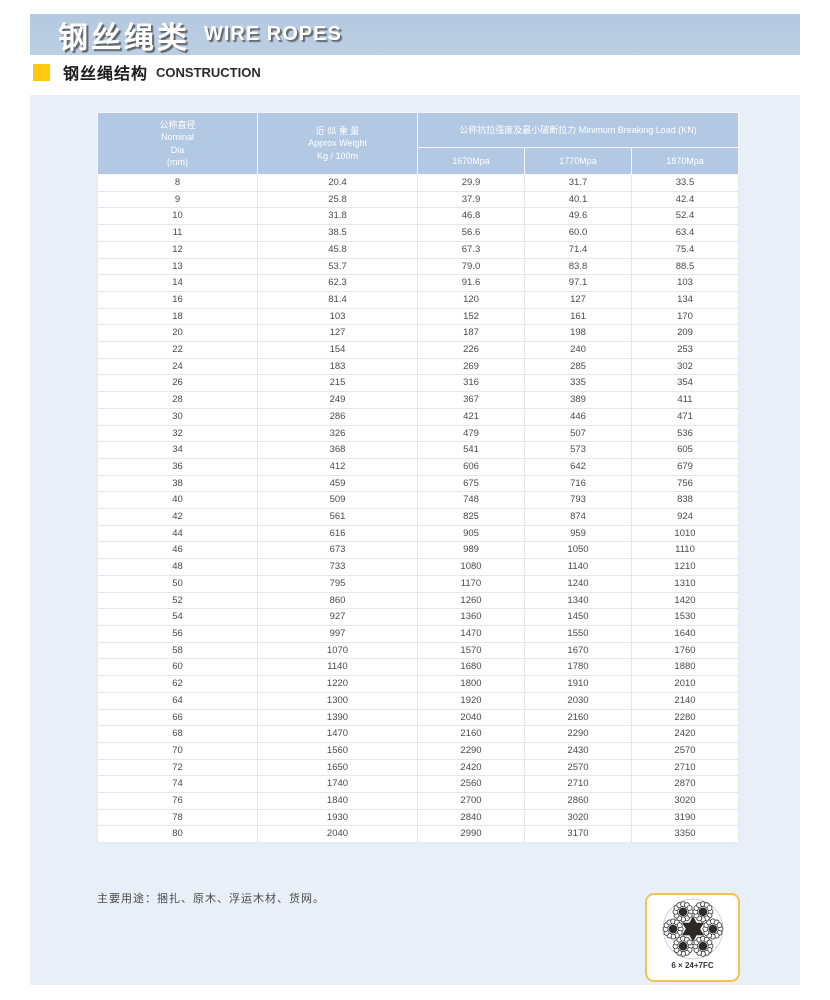  What do you see at coordinates (471, 583) in the screenshot?
I see `cell-mbl-1670: 1170` at bounding box center [471, 583].